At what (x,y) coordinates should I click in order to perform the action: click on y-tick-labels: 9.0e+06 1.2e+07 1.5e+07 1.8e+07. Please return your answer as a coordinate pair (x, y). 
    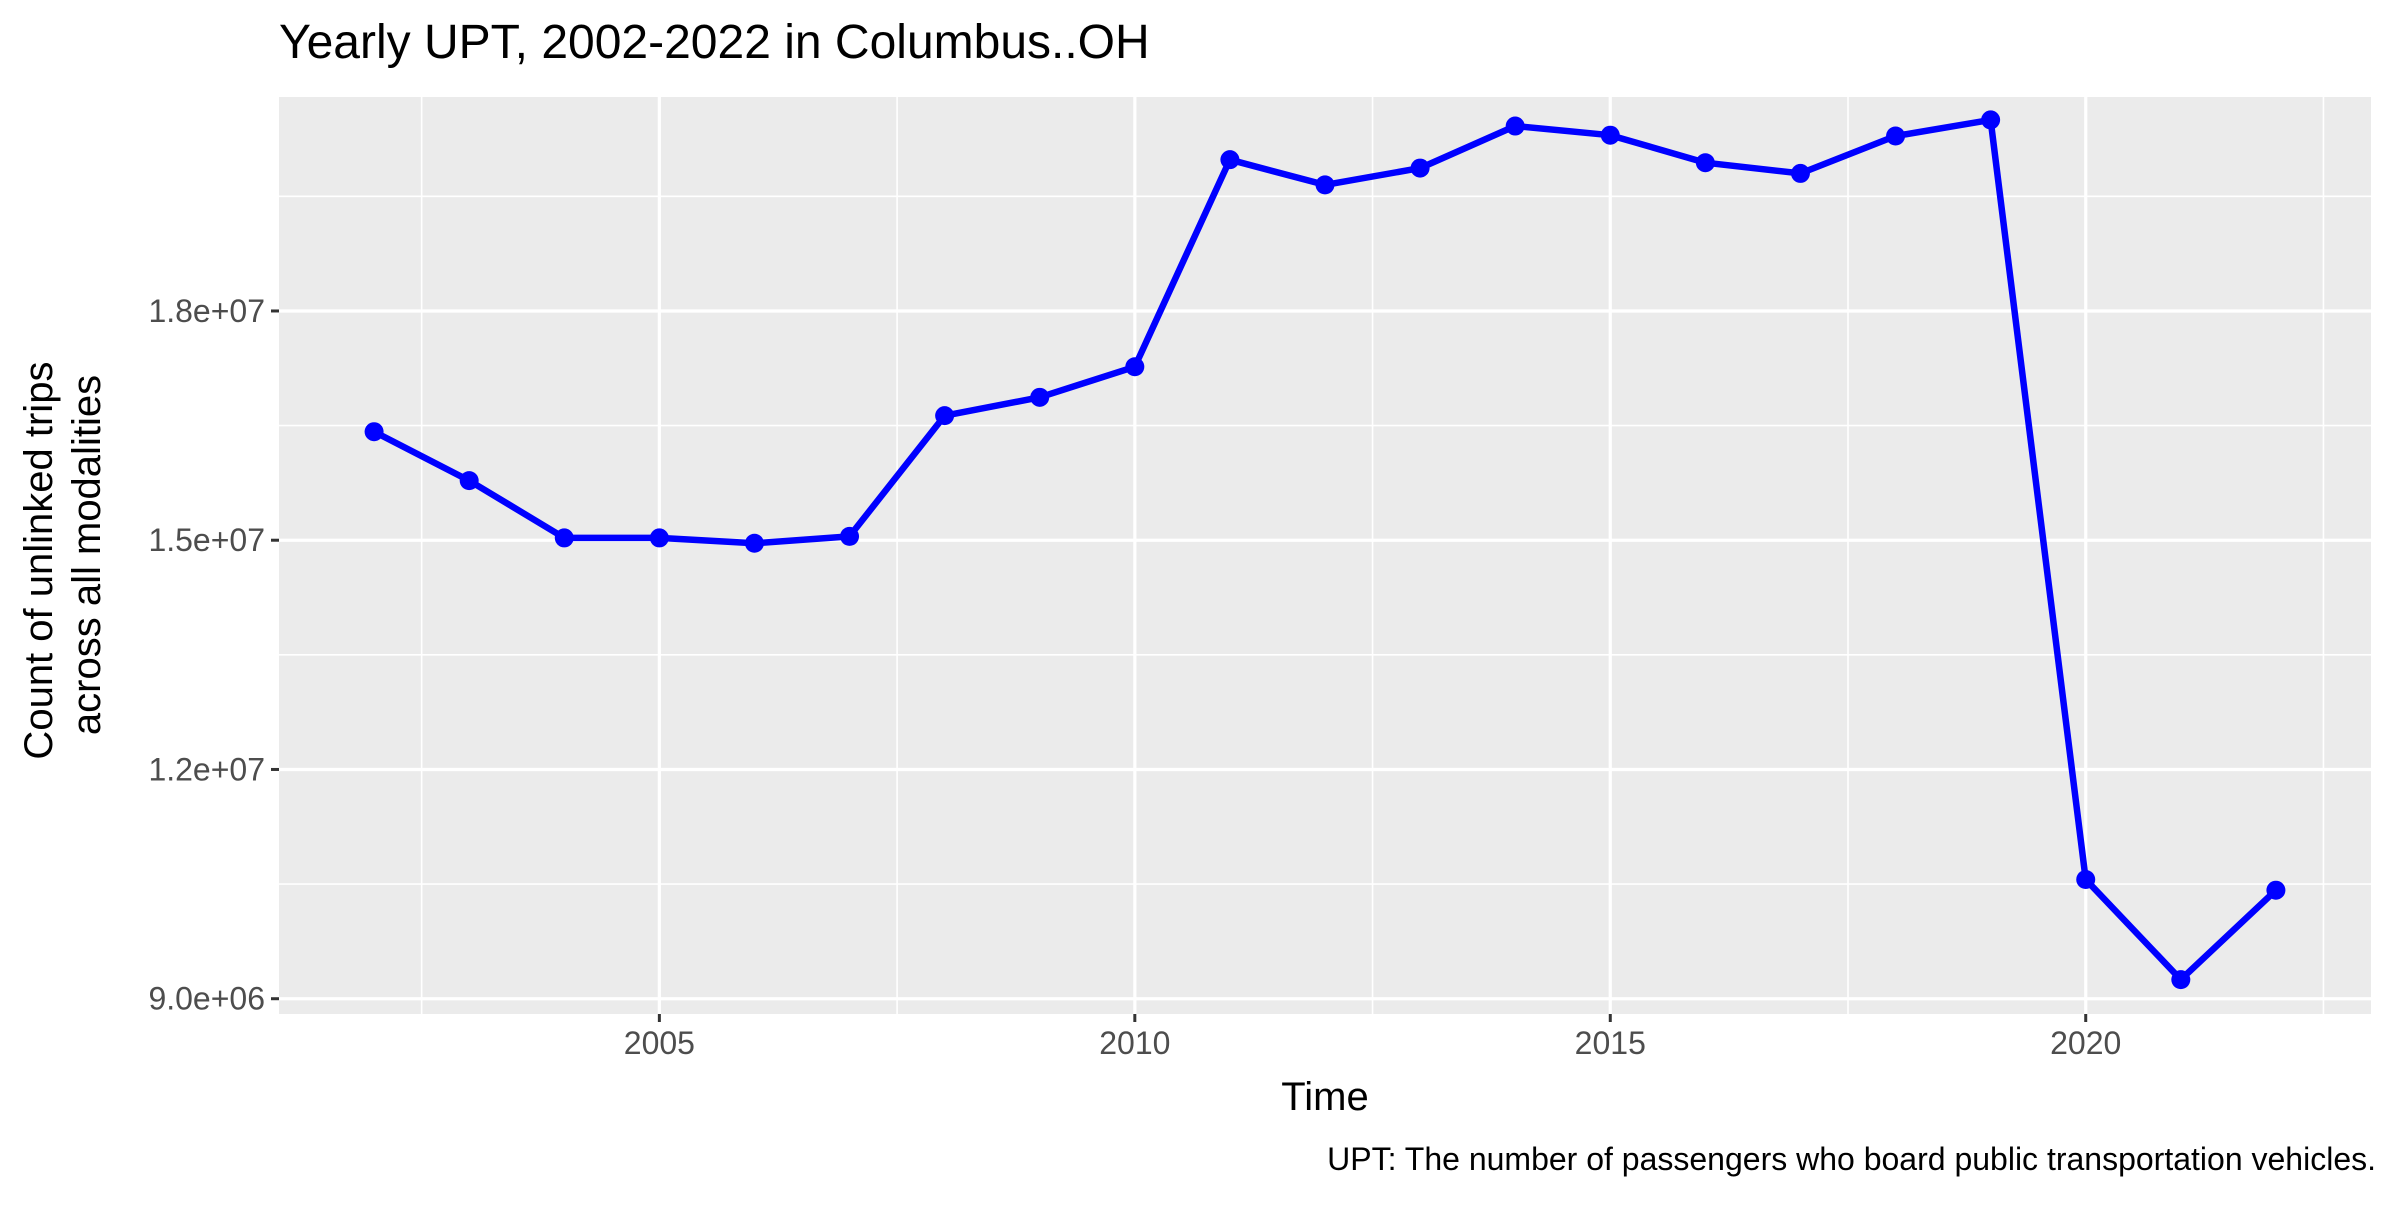
    Looking at the image, I should click on (206, 655).